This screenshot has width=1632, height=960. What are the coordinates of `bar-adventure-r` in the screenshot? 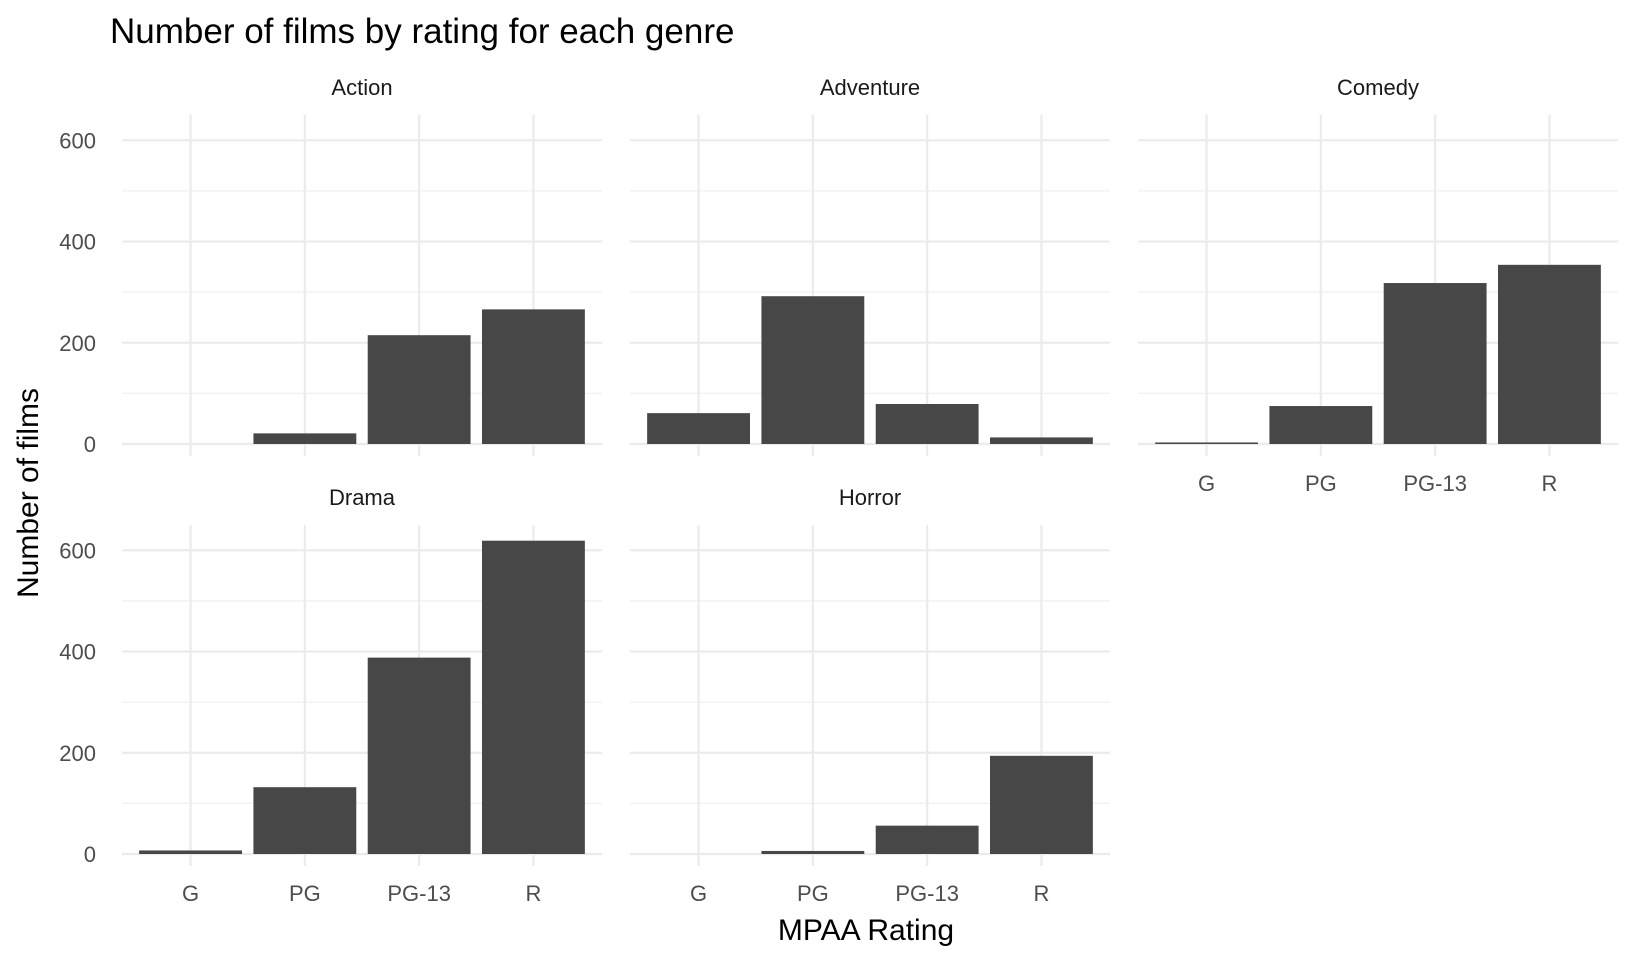 It's located at (1041, 440).